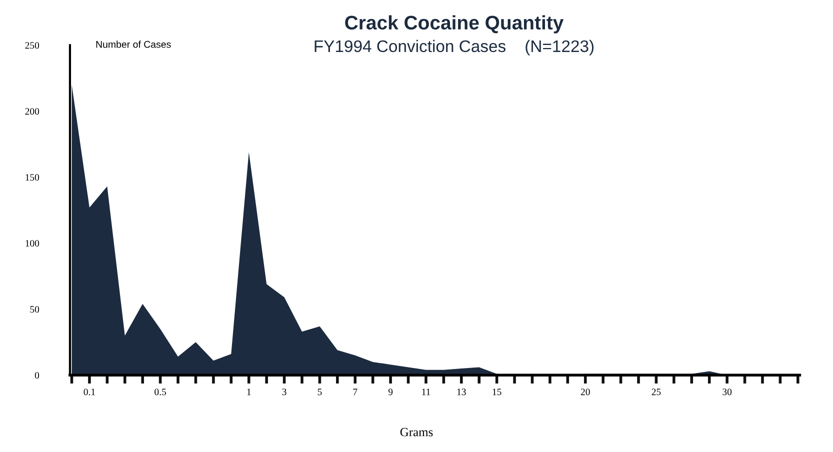  Describe the element at coordinates (454, 48) in the screenshot. I see `chart-subtitle: FY1994 Conviction Cases (N=1223)` at that location.